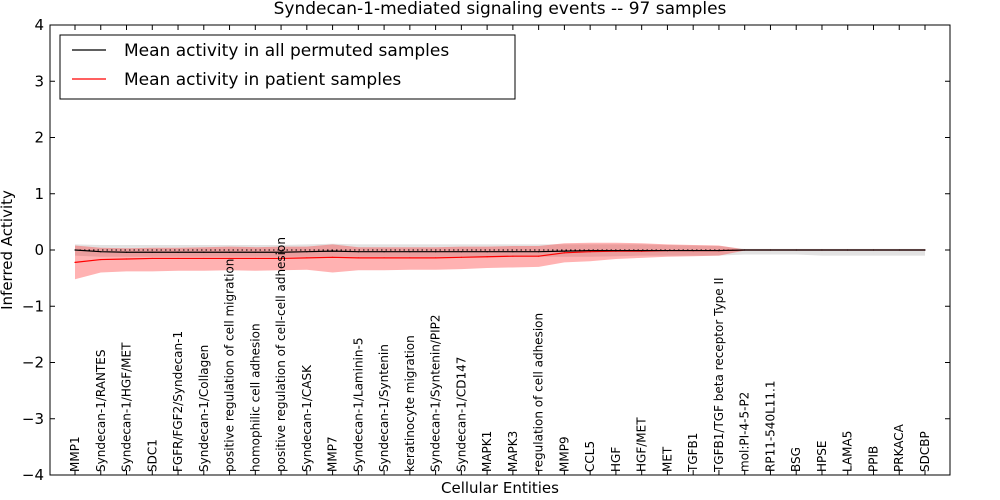 The height and width of the screenshot is (500, 1000). What do you see at coordinates (39, 25) in the screenshot?
I see `y-tick-label: 4` at bounding box center [39, 25].